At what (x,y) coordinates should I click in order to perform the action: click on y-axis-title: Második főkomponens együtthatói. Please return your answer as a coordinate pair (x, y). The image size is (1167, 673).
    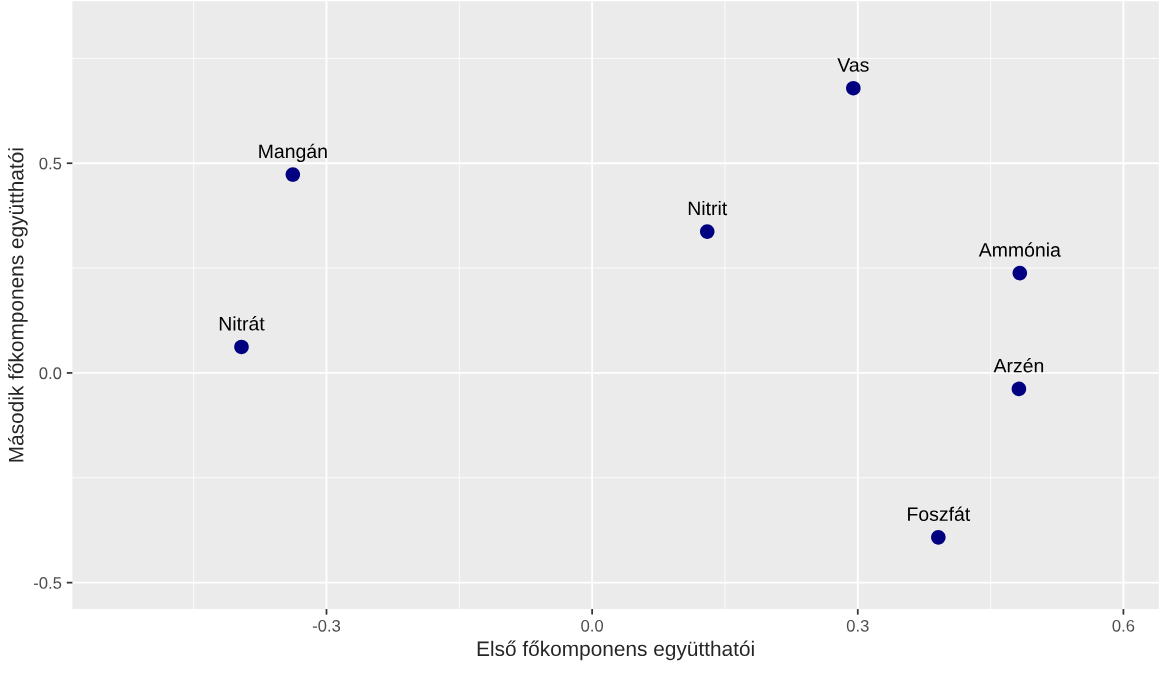
    Looking at the image, I should click on (18, 305).